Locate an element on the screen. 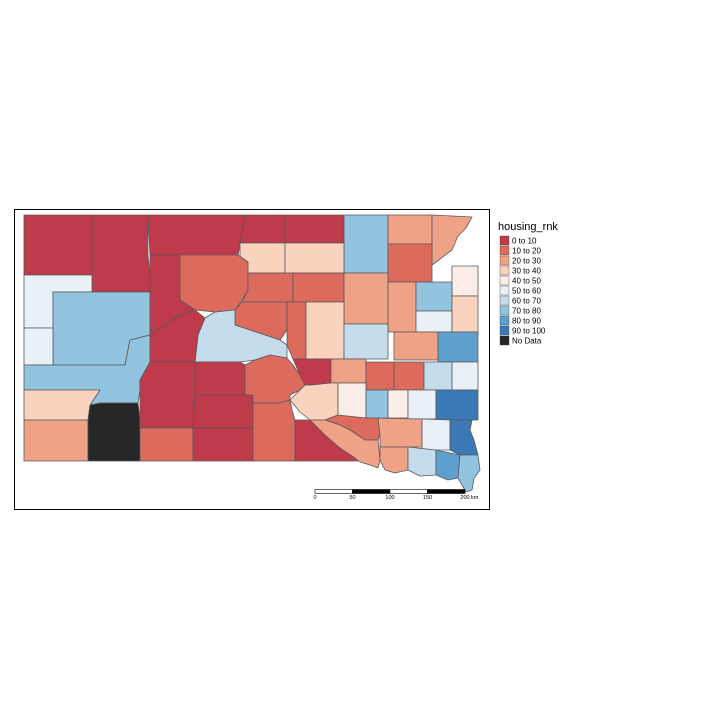 Image resolution: width=720 pixels, height=720 pixels. county-moody is located at coordinates (465, 376).